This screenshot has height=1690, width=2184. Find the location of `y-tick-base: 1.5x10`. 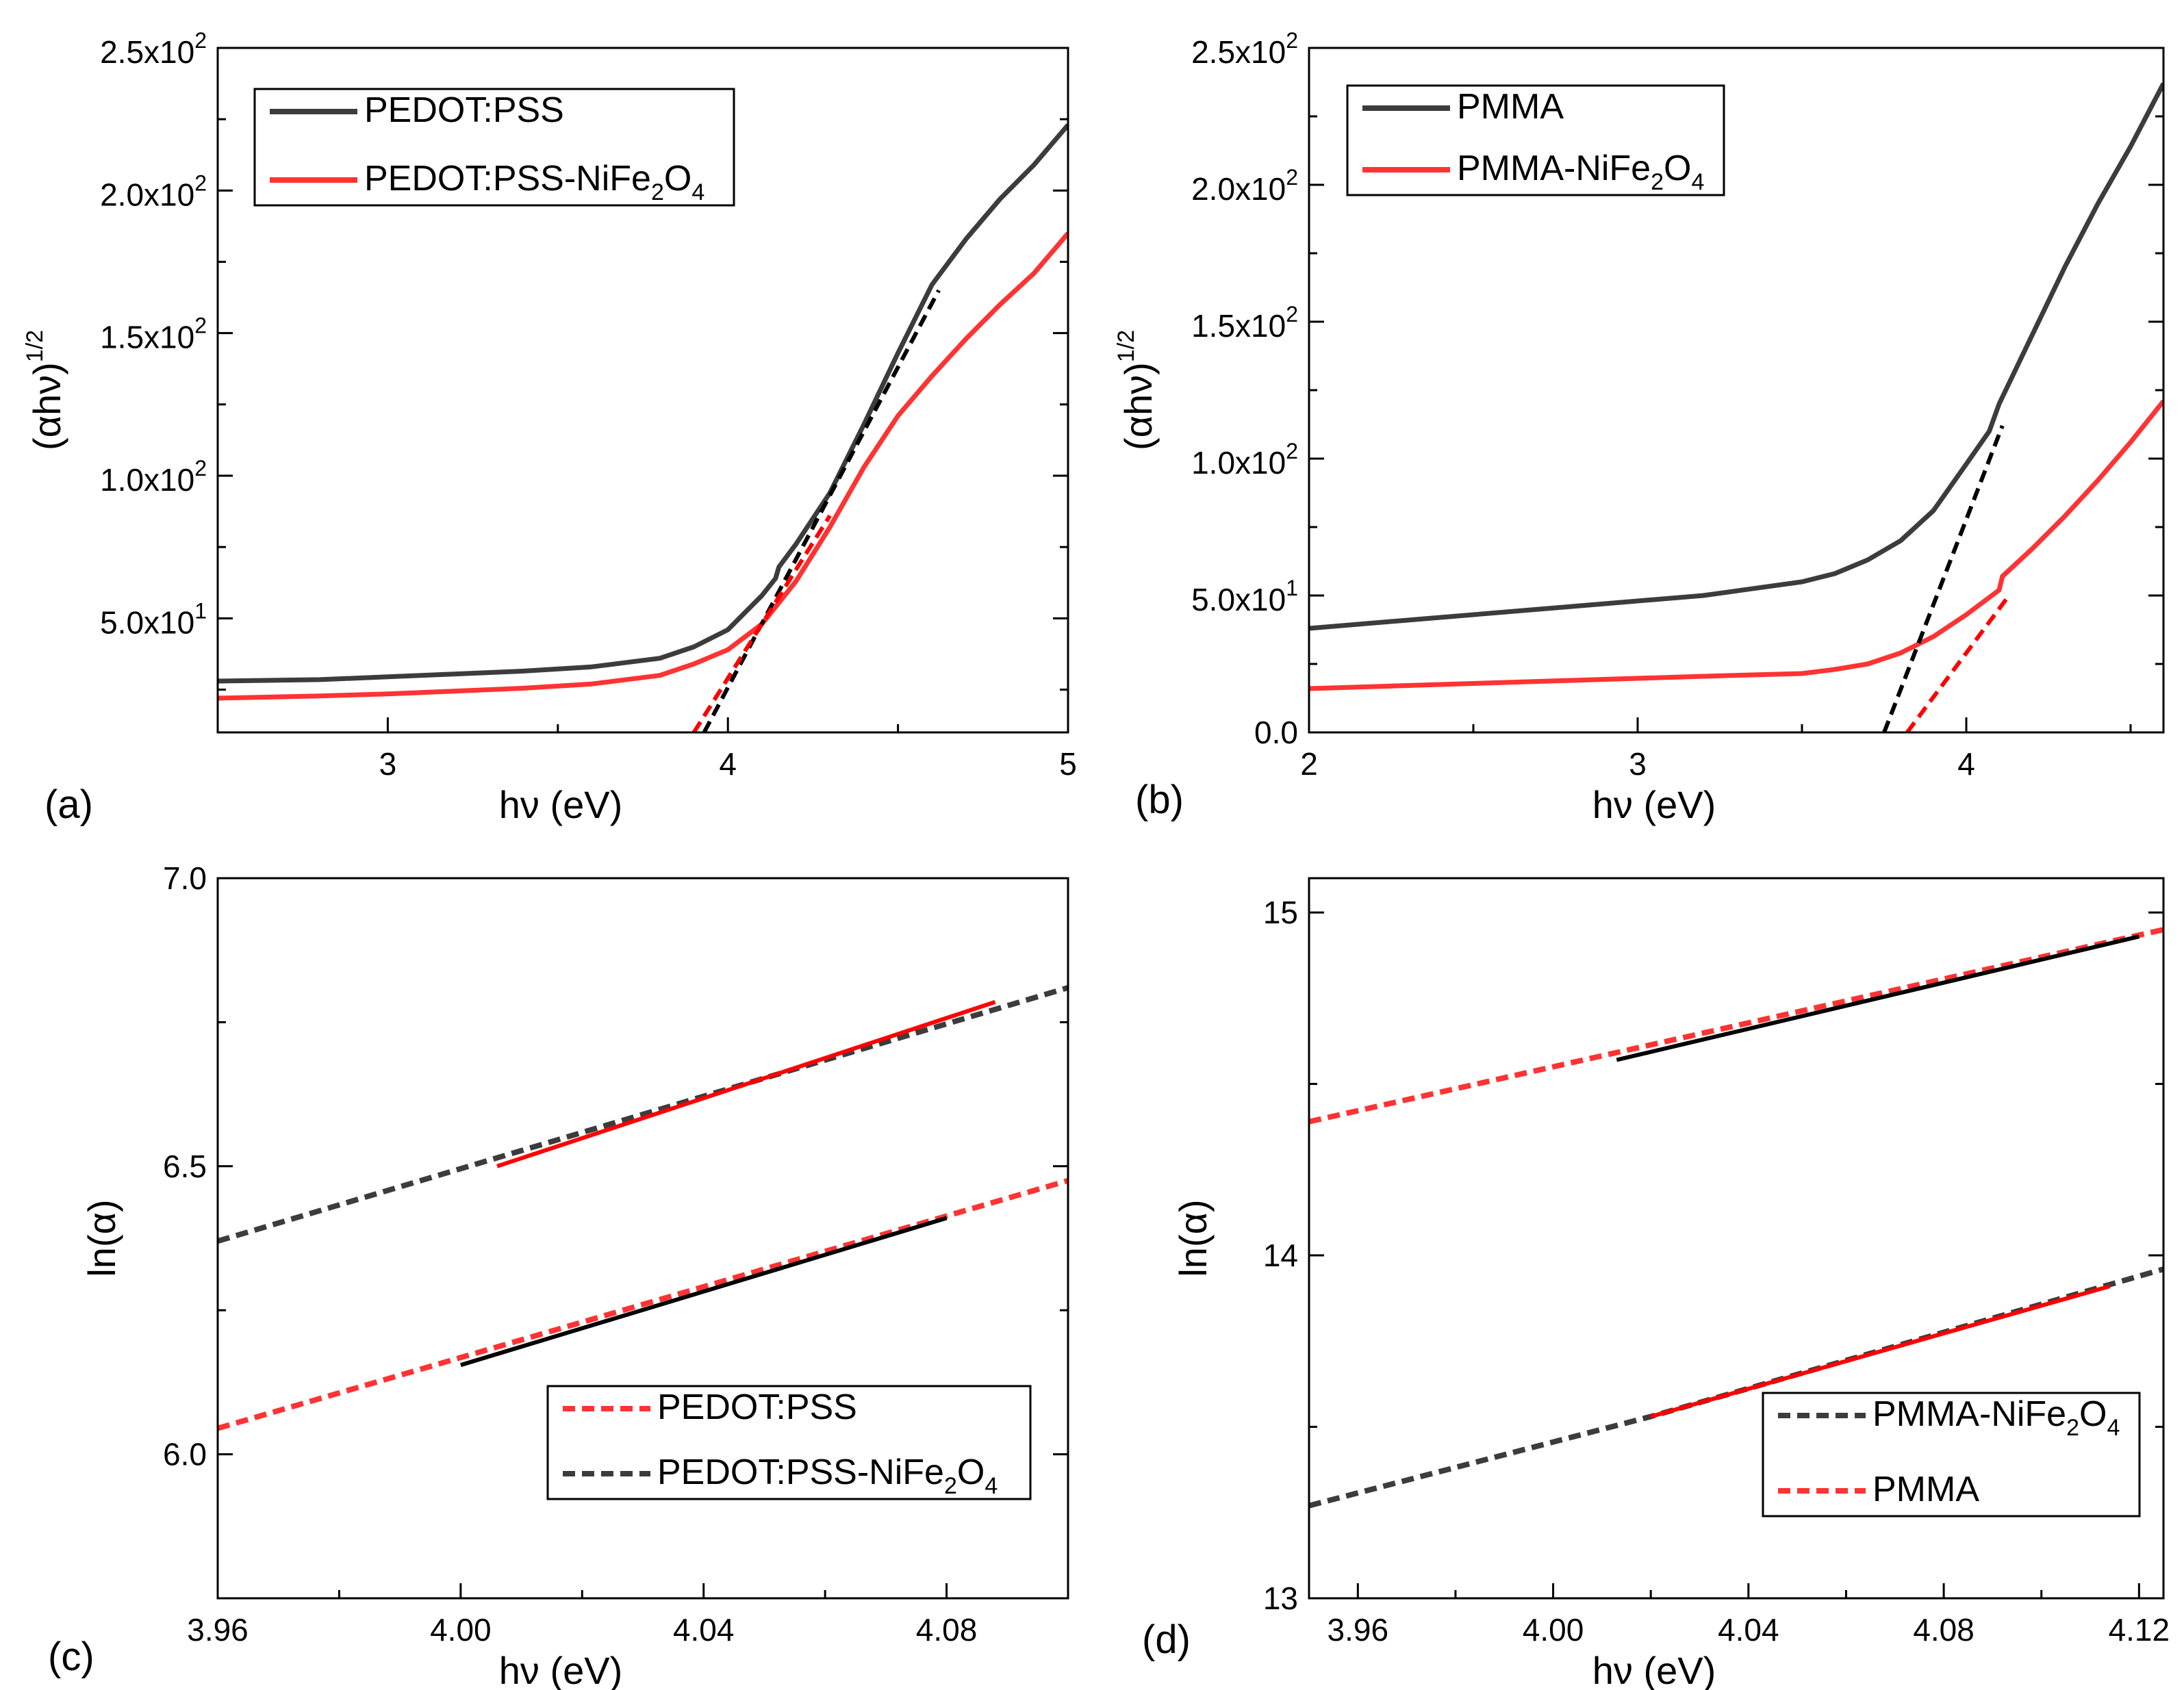

y-tick-base: 1.5x10 is located at coordinates (147, 337).